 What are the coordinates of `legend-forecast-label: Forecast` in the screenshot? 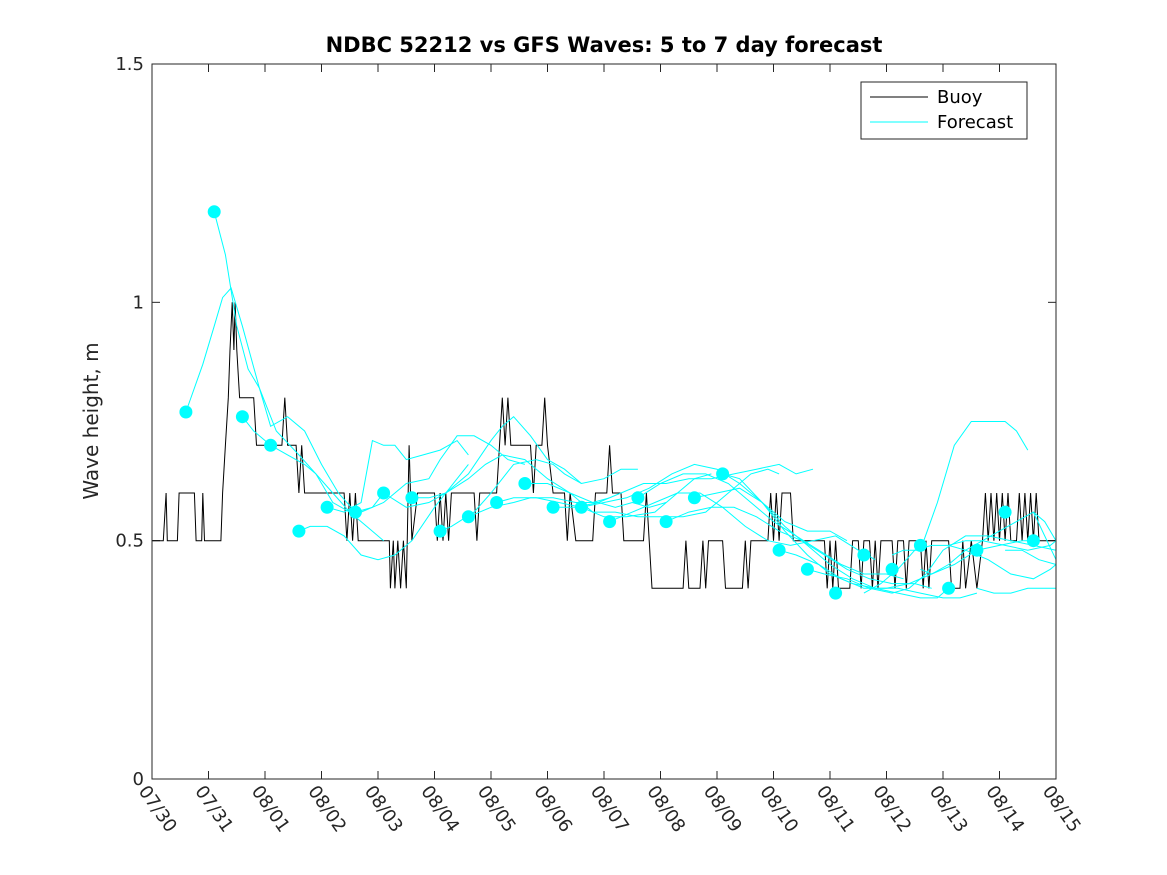 It's located at (975, 122).